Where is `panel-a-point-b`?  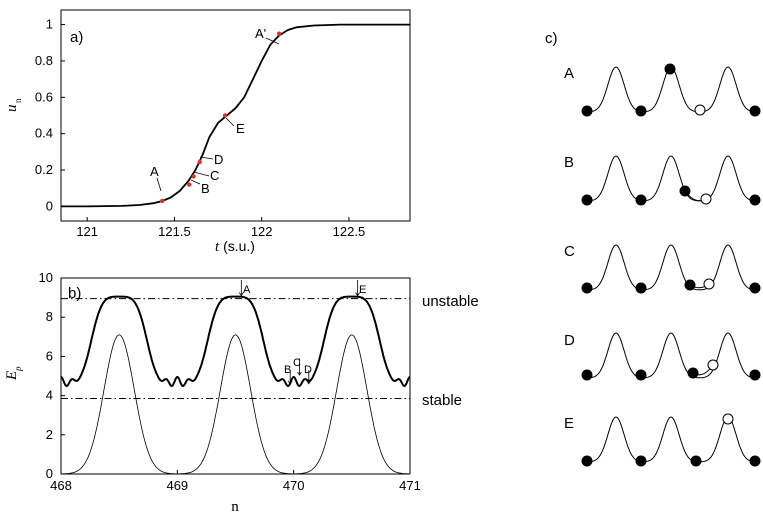
panel-a-point-b is located at coordinates (189, 184).